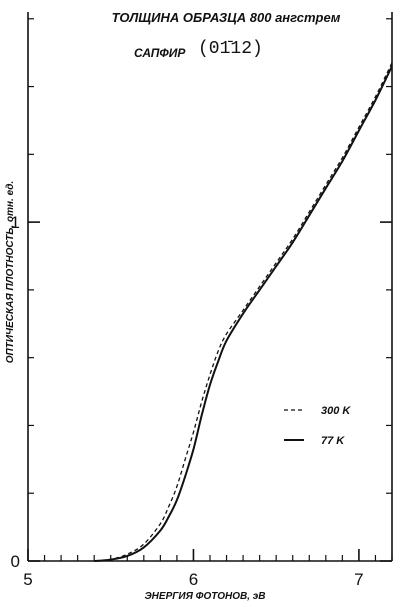 Image resolution: width=409 pixels, height=607 pixels. I want to click on crystal-plane: (01̄12), so click(230, 49).